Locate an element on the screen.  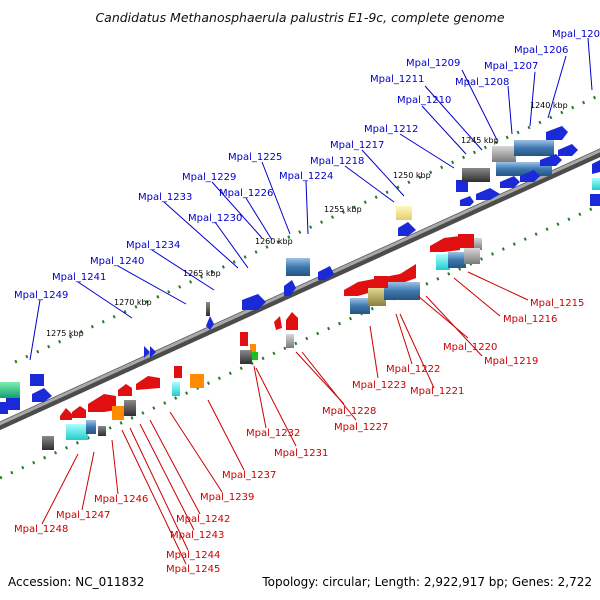
gene-label: Mpal_1249 is located at coordinates (41, 295).